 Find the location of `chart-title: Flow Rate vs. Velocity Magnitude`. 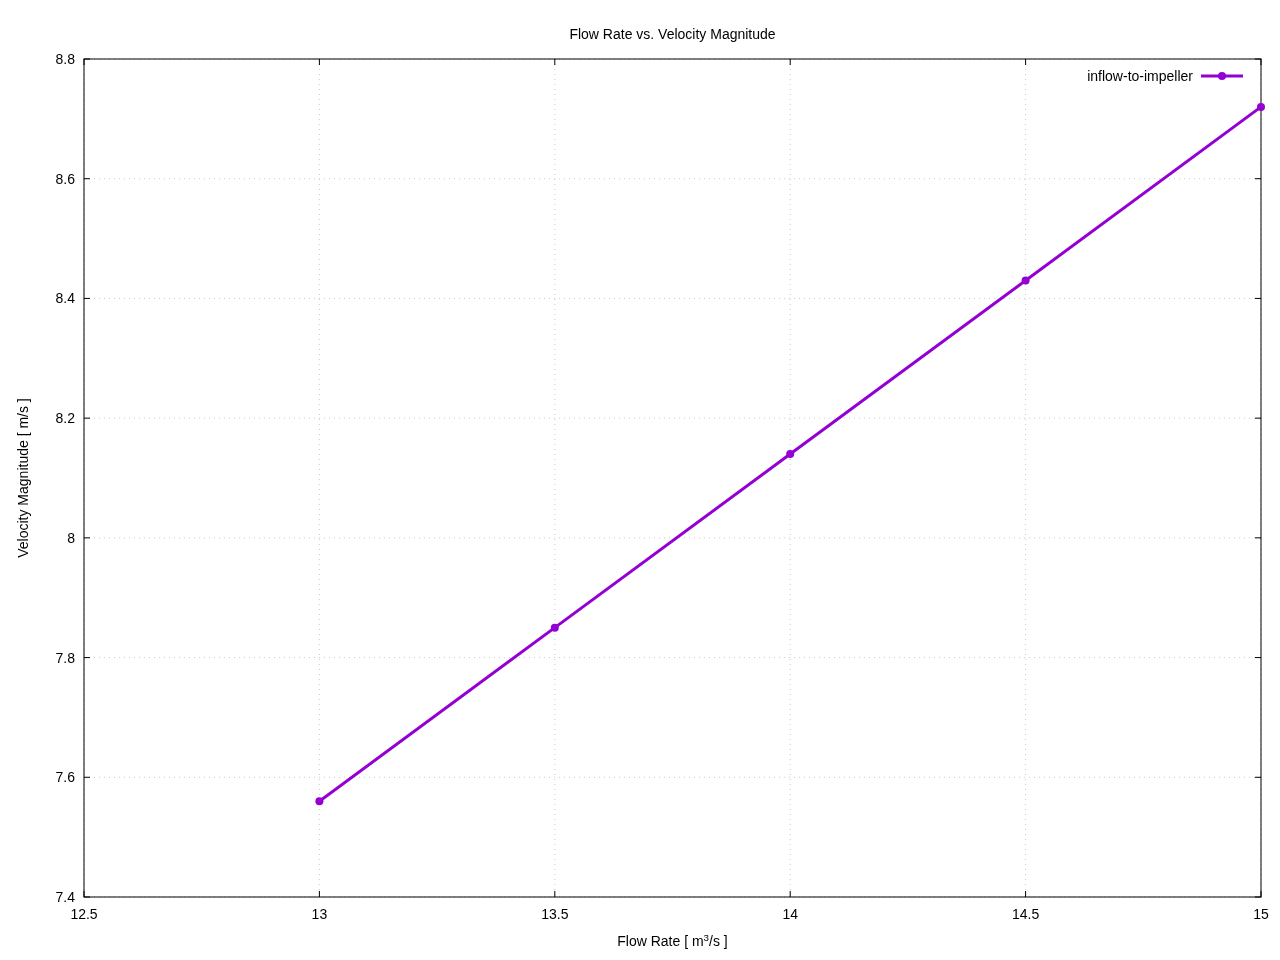

chart-title: Flow Rate vs. Velocity Magnitude is located at coordinates (672, 34).